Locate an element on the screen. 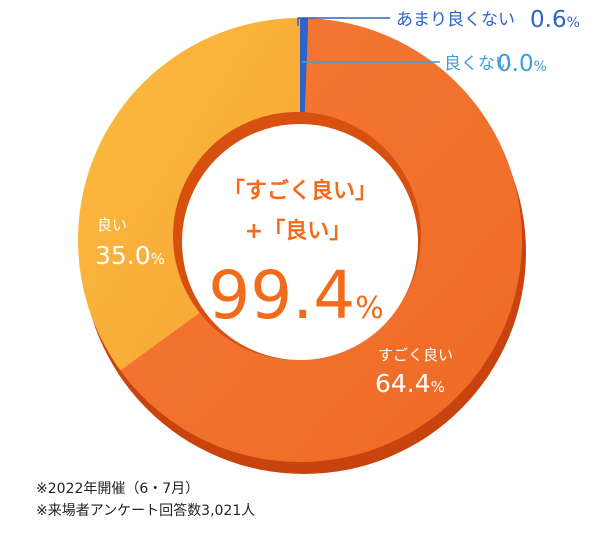  value-良くない: 0.0% is located at coordinates (522, 64).